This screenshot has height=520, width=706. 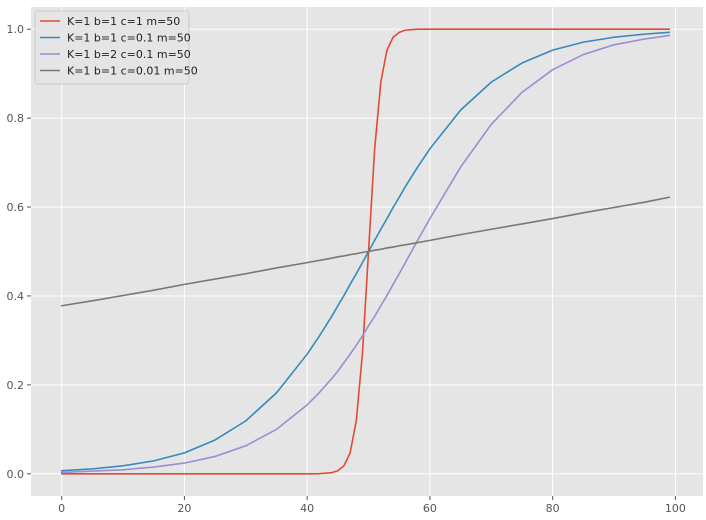 What do you see at coordinates (16, 118) in the screenshot?
I see `y-tick-label: 0.8` at bounding box center [16, 118].